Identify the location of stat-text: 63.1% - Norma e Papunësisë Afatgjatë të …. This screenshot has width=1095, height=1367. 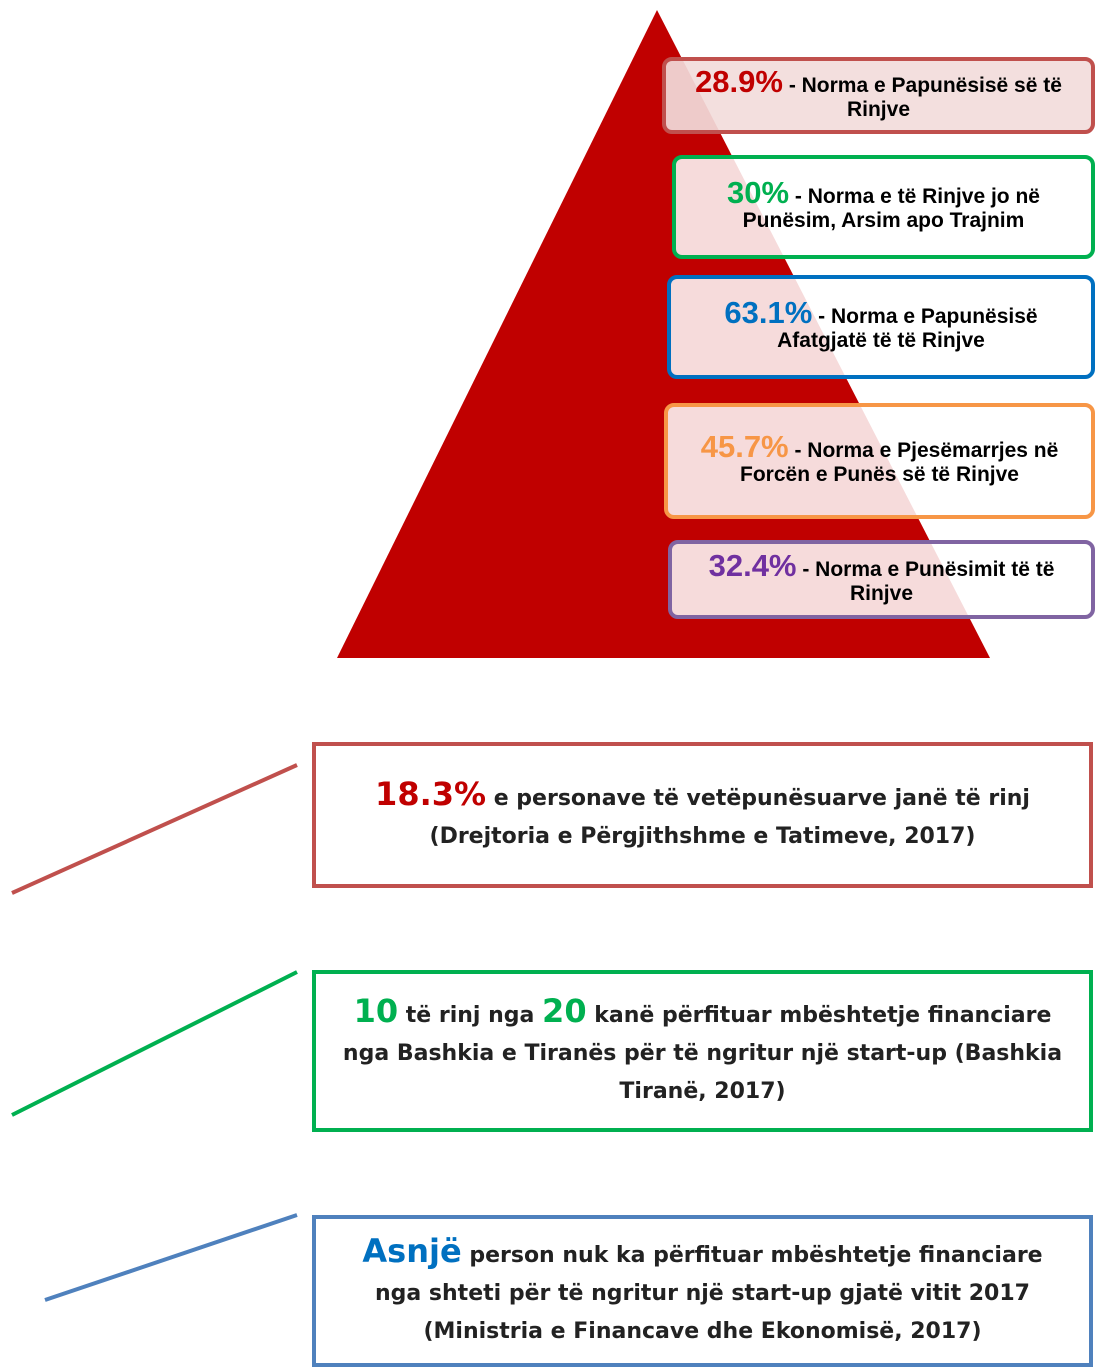
(881, 325).